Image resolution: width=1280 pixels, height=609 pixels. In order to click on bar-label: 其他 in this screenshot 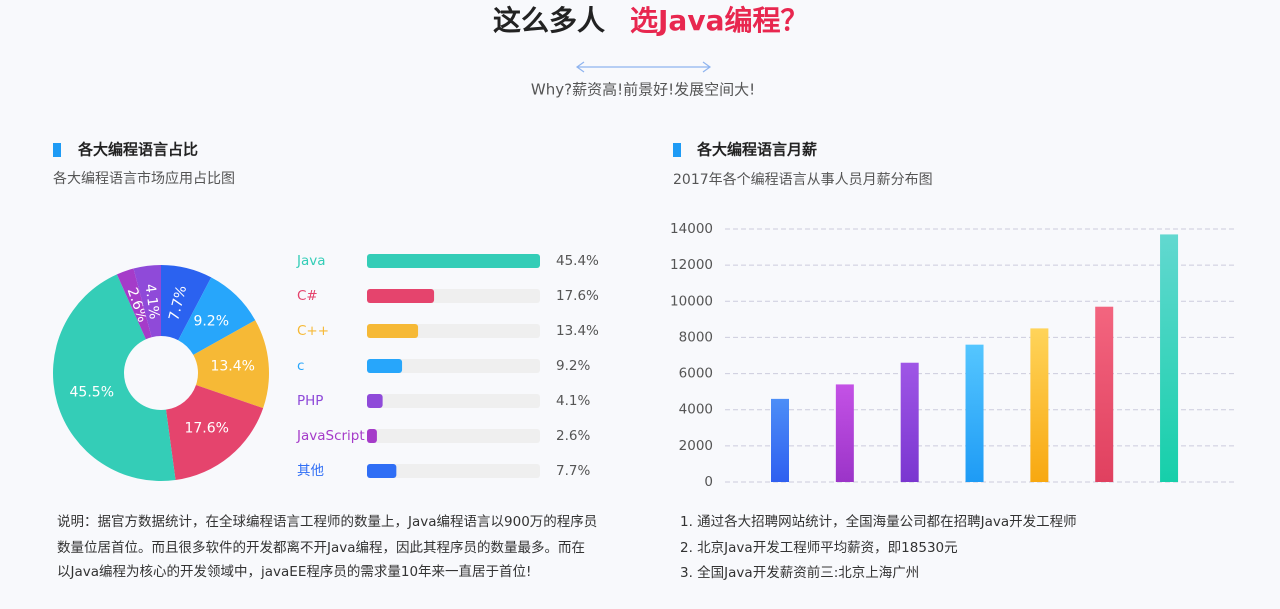, I will do `click(310, 471)`.